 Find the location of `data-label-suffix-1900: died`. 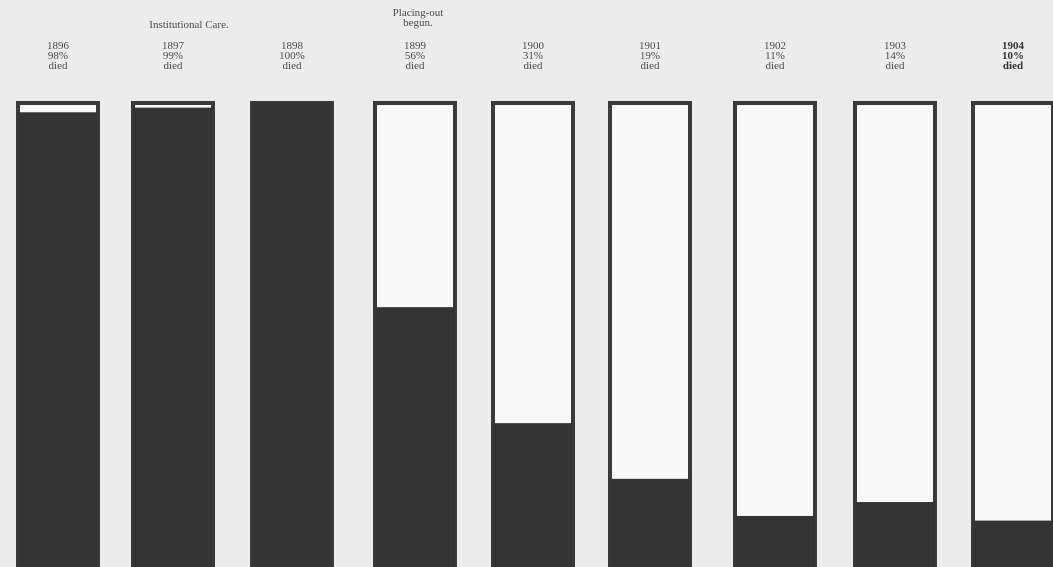

data-label-suffix-1900: died is located at coordinates (533, 66).